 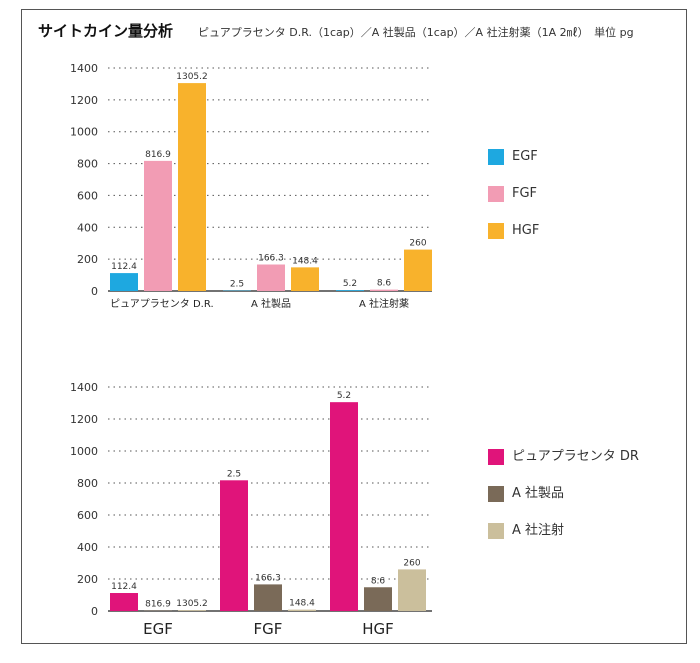 I want to click on page-title: サイトカイン量分析, so click(x=106, y=31).